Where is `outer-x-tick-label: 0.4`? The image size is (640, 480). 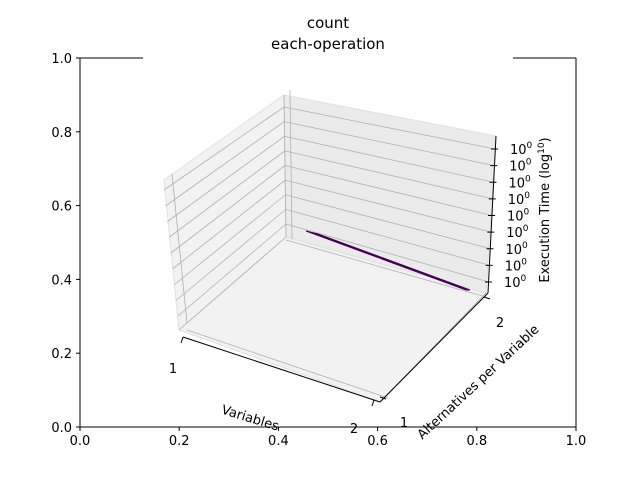
outer-x-tick-label: 0.4 is located at coordinates (278, 441).